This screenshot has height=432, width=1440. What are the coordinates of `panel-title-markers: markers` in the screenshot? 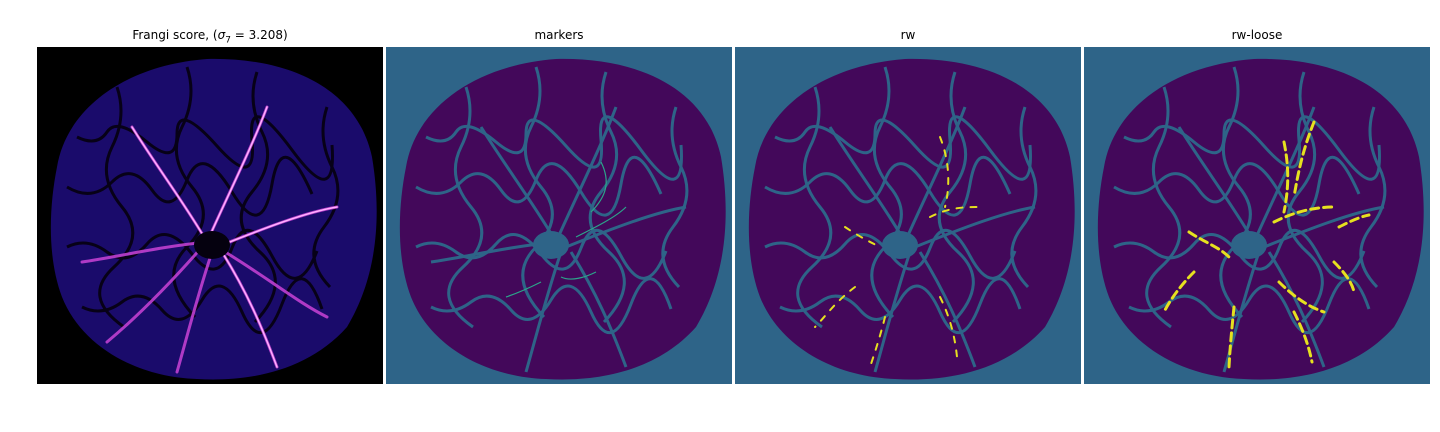 It's located at (559, 35).